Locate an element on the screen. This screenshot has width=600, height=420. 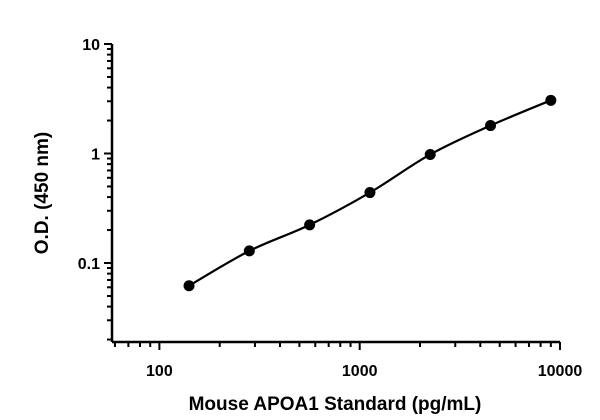
y-tick-label: 10 is located at coordinates (91, 45).